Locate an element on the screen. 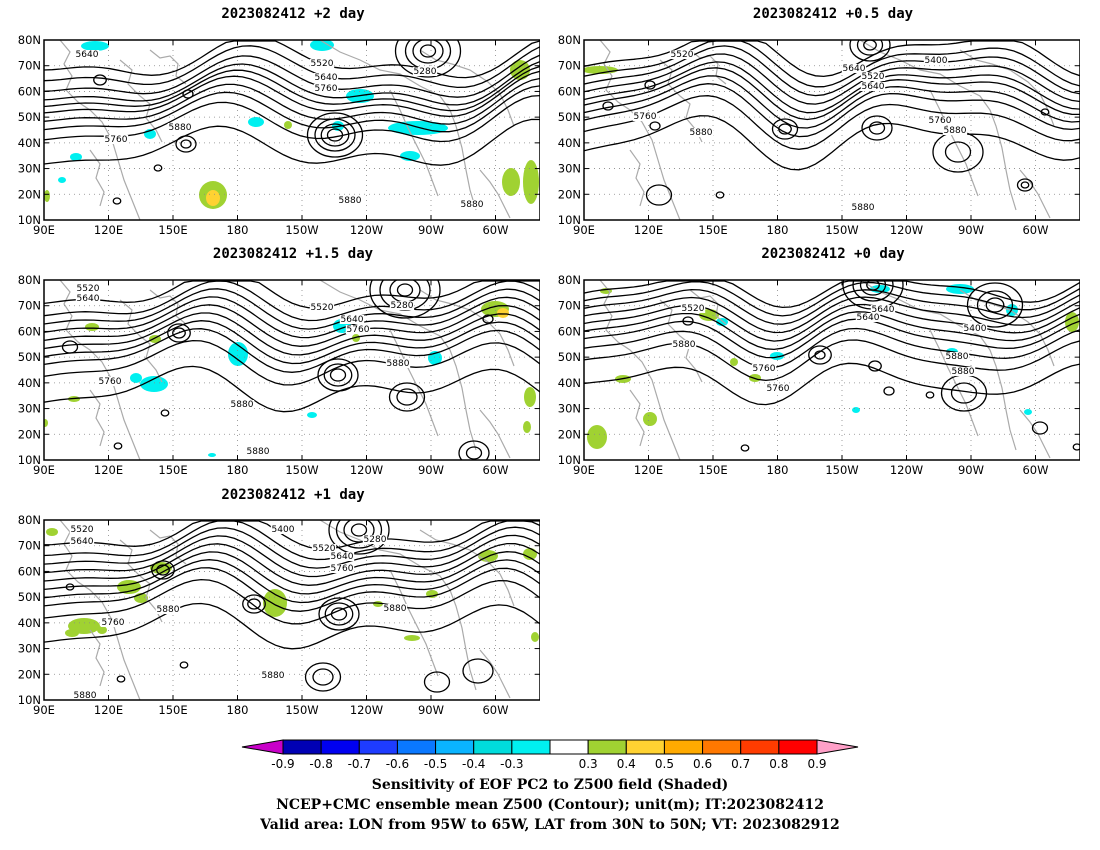 This screenshot has height=850, width=1100. lon-tick-label: 120W is located at coordinates (366, 470).